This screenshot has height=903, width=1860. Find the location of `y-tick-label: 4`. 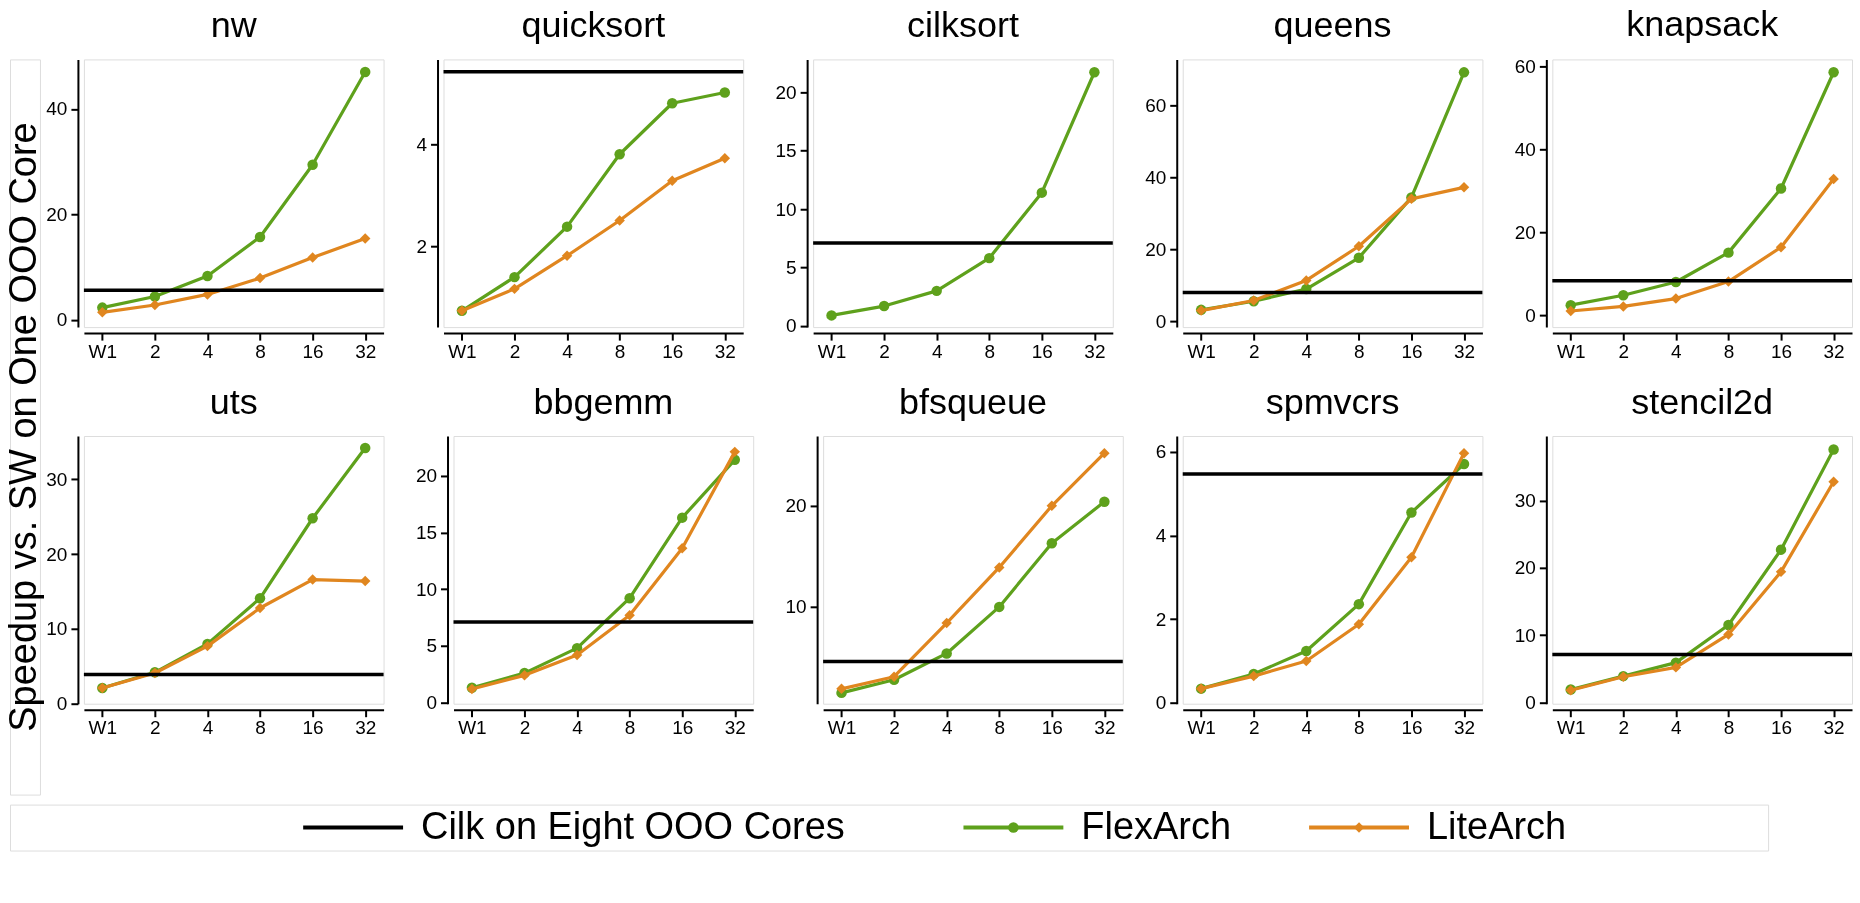

y-tick-label: 4 is located at coordinates (422, 144).